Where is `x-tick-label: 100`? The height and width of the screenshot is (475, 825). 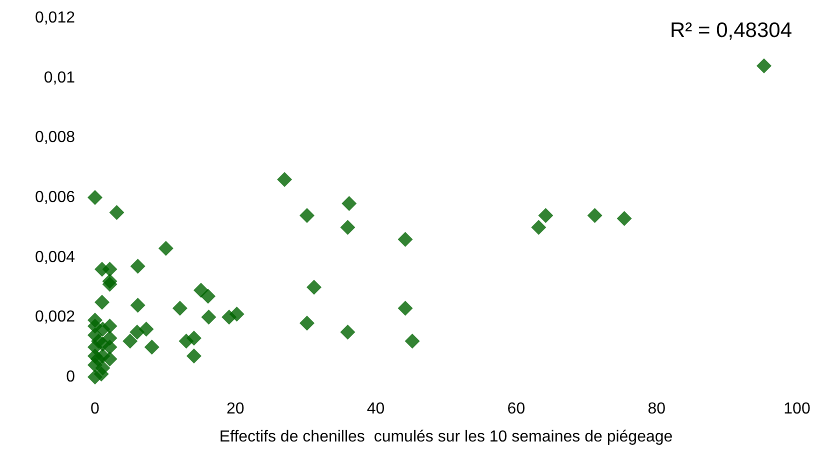
x-tick-label: 100 is located at coordinates (797, 409).